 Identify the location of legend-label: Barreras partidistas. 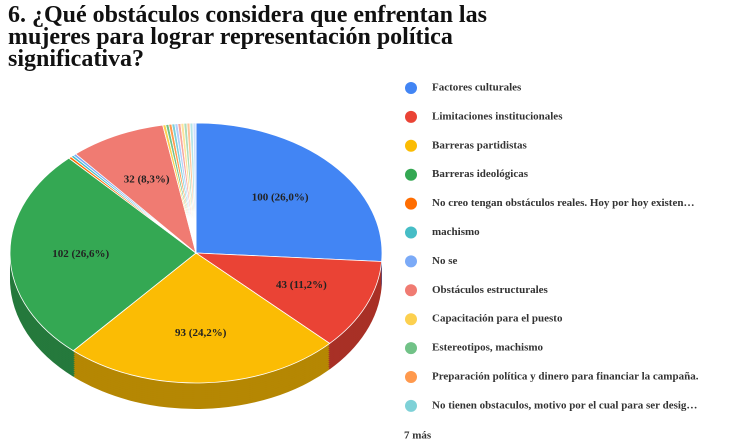
(480, 145).